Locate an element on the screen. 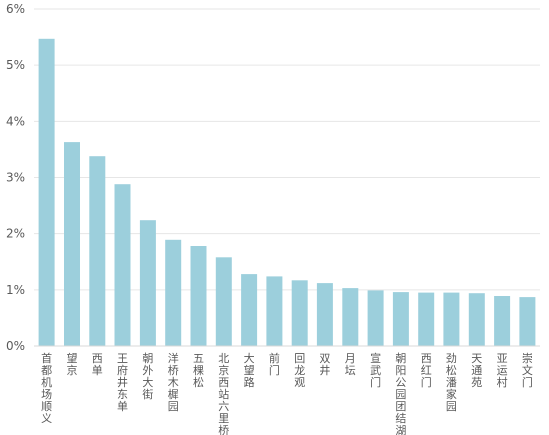 The width and height of the screenshot is (549, 435). x-tick-label: 西红门 is located at coordinates (426, 370).